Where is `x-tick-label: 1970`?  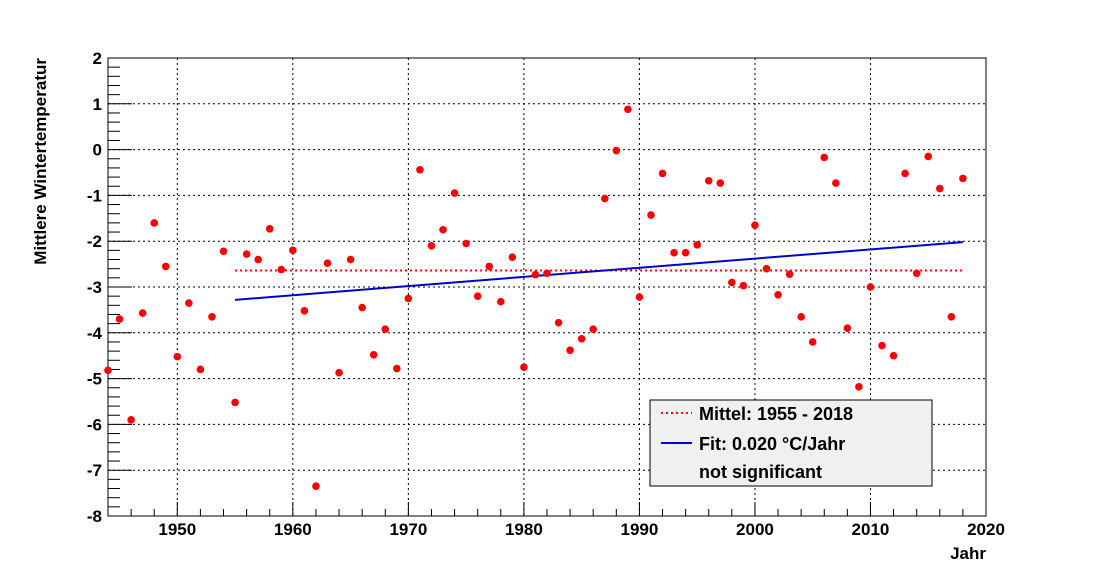 x-tick-label: 1970 is located at coordinates (408, 529).